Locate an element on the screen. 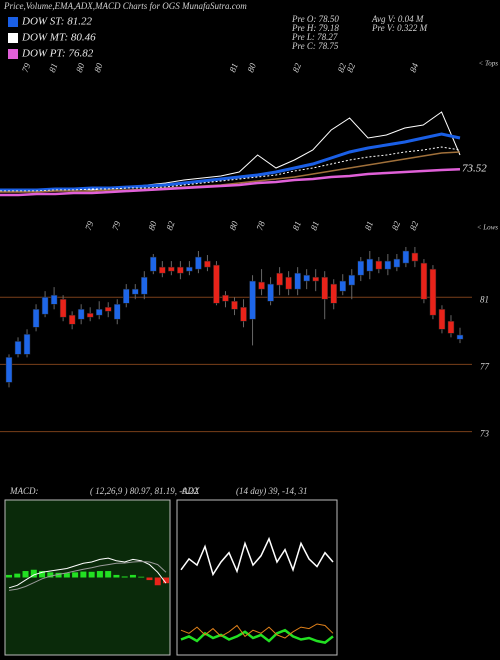 The height and width of the screenshot is (660, 500). stat-label: Pre O: 78.50 is located at coordinates (315, 19).